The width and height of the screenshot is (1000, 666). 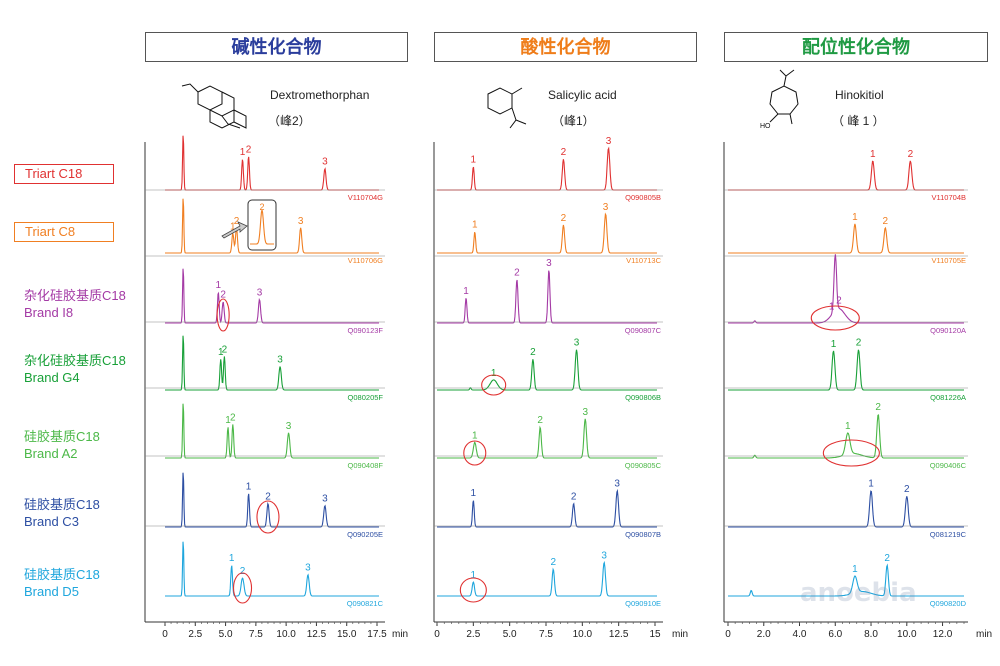 I want to click on row-label-brand-g4-name: Brand G4, so click(x=52, y=377).